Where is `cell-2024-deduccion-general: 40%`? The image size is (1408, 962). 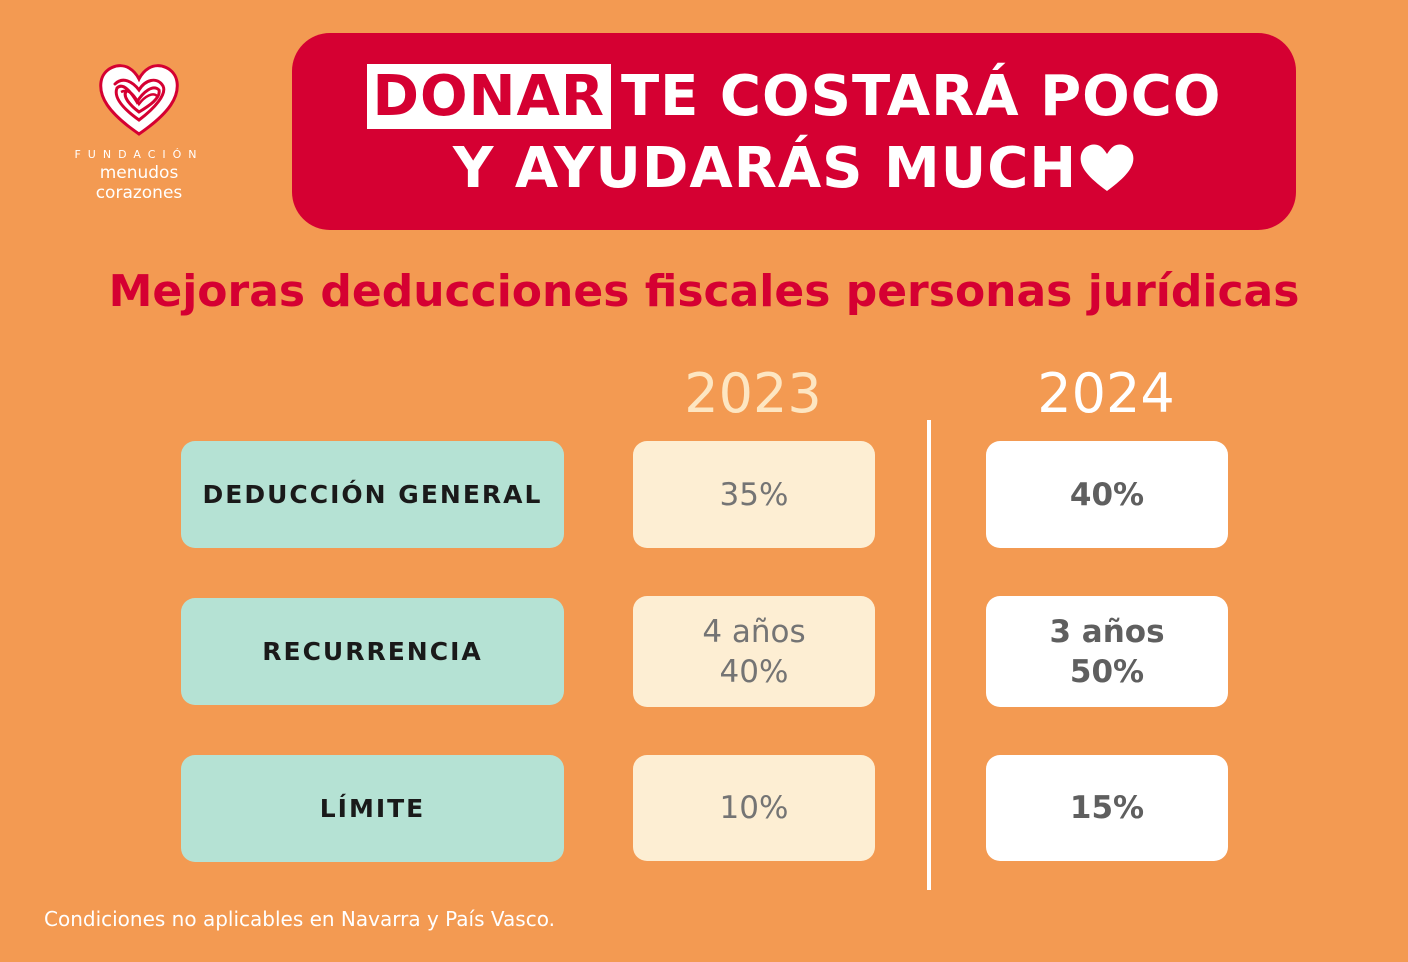 cell-2024-deduccion-general: 40% is located at coordinates (1107, 494).